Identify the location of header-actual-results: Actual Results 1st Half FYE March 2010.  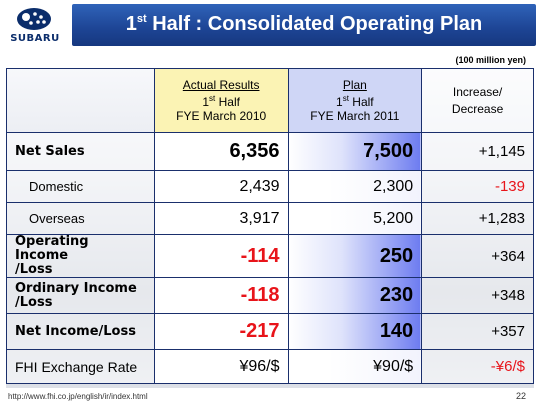
(221, 100).